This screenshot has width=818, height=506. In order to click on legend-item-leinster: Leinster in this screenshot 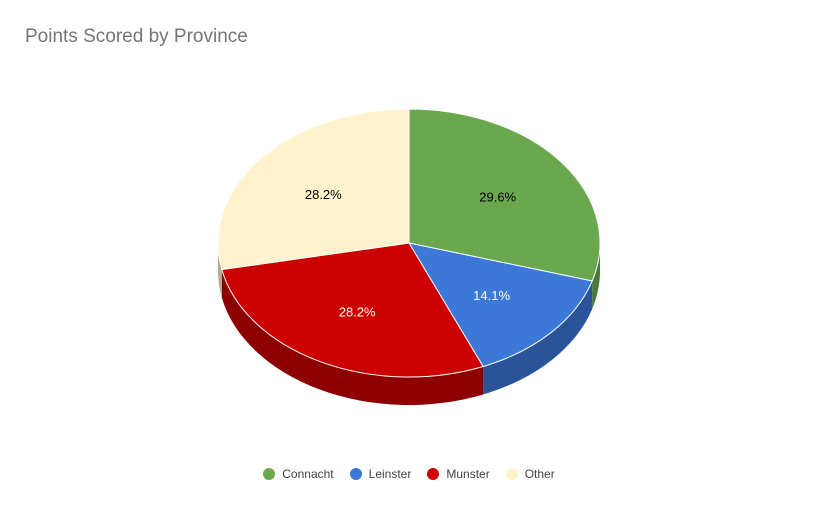, I will do `click(380, 474)`.